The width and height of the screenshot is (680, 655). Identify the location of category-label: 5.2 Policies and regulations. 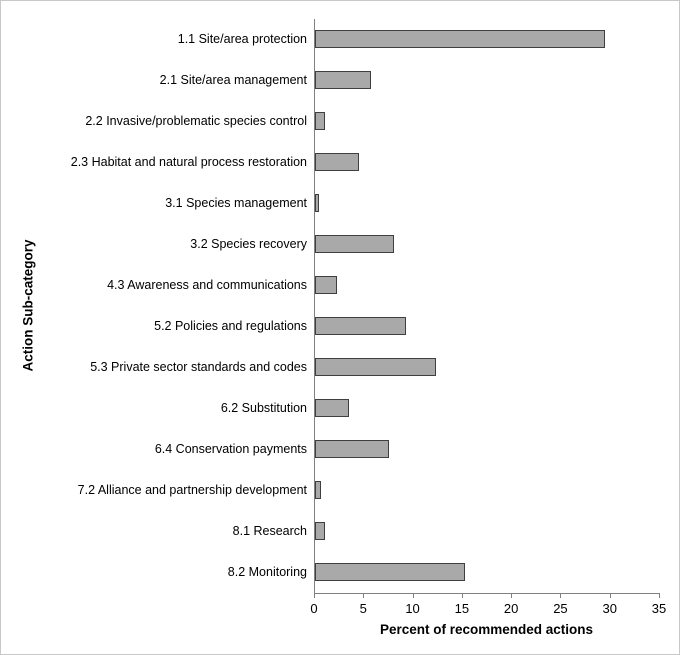
(230, 325).